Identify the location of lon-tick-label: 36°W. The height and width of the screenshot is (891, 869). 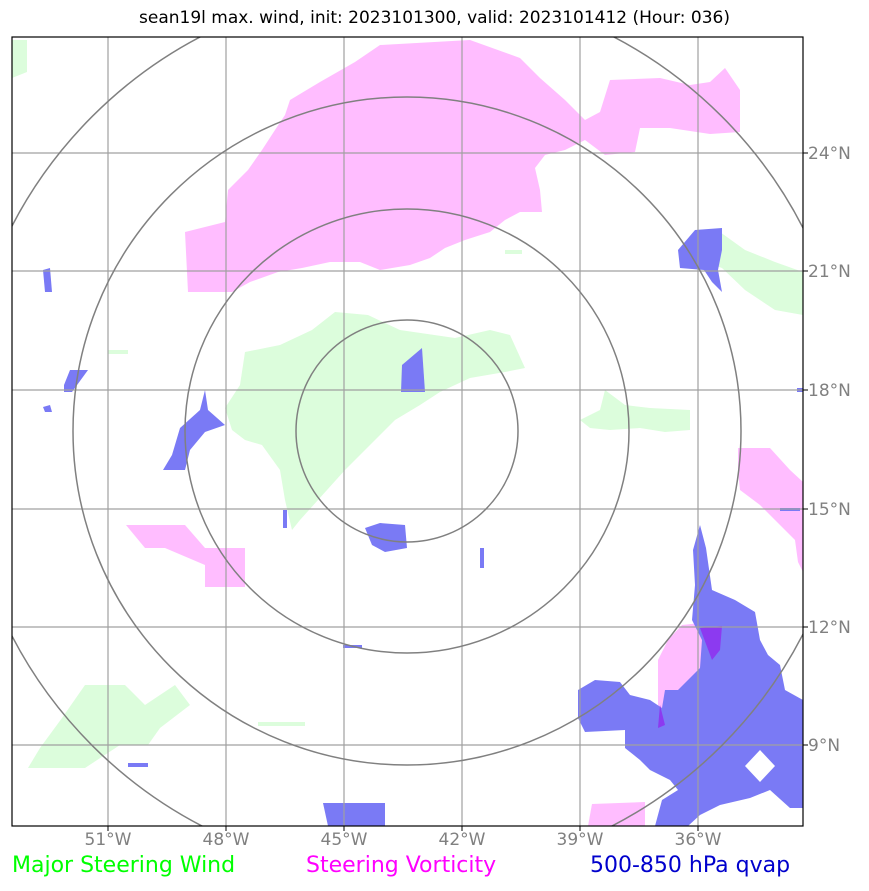
(698, 840).